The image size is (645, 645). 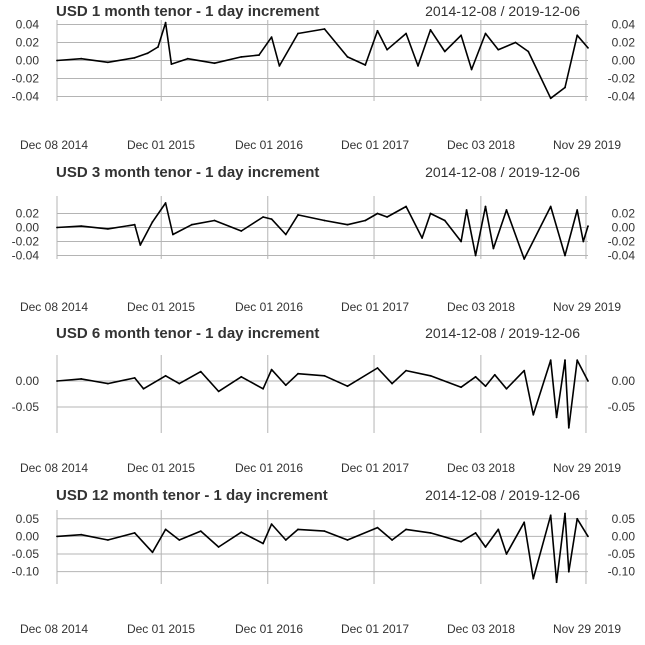 What do you see at coordinates (28, 519) in the screenshot?
I see `y-tick-label-left: 0.05` at bounding box center [28, 519].